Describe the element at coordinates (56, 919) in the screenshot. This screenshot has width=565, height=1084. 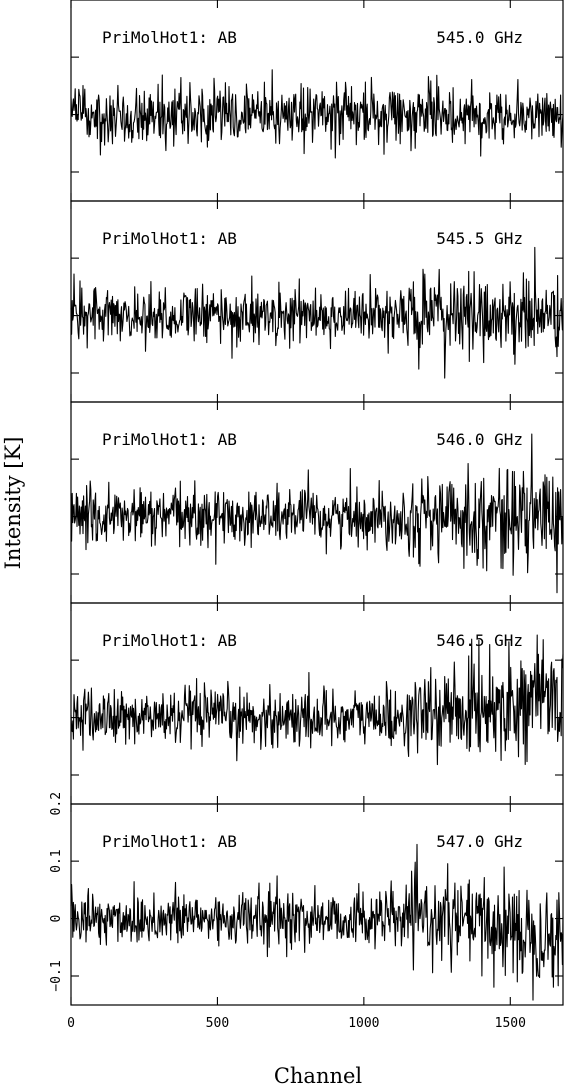
I see `y-tick-label: 0` at that location.